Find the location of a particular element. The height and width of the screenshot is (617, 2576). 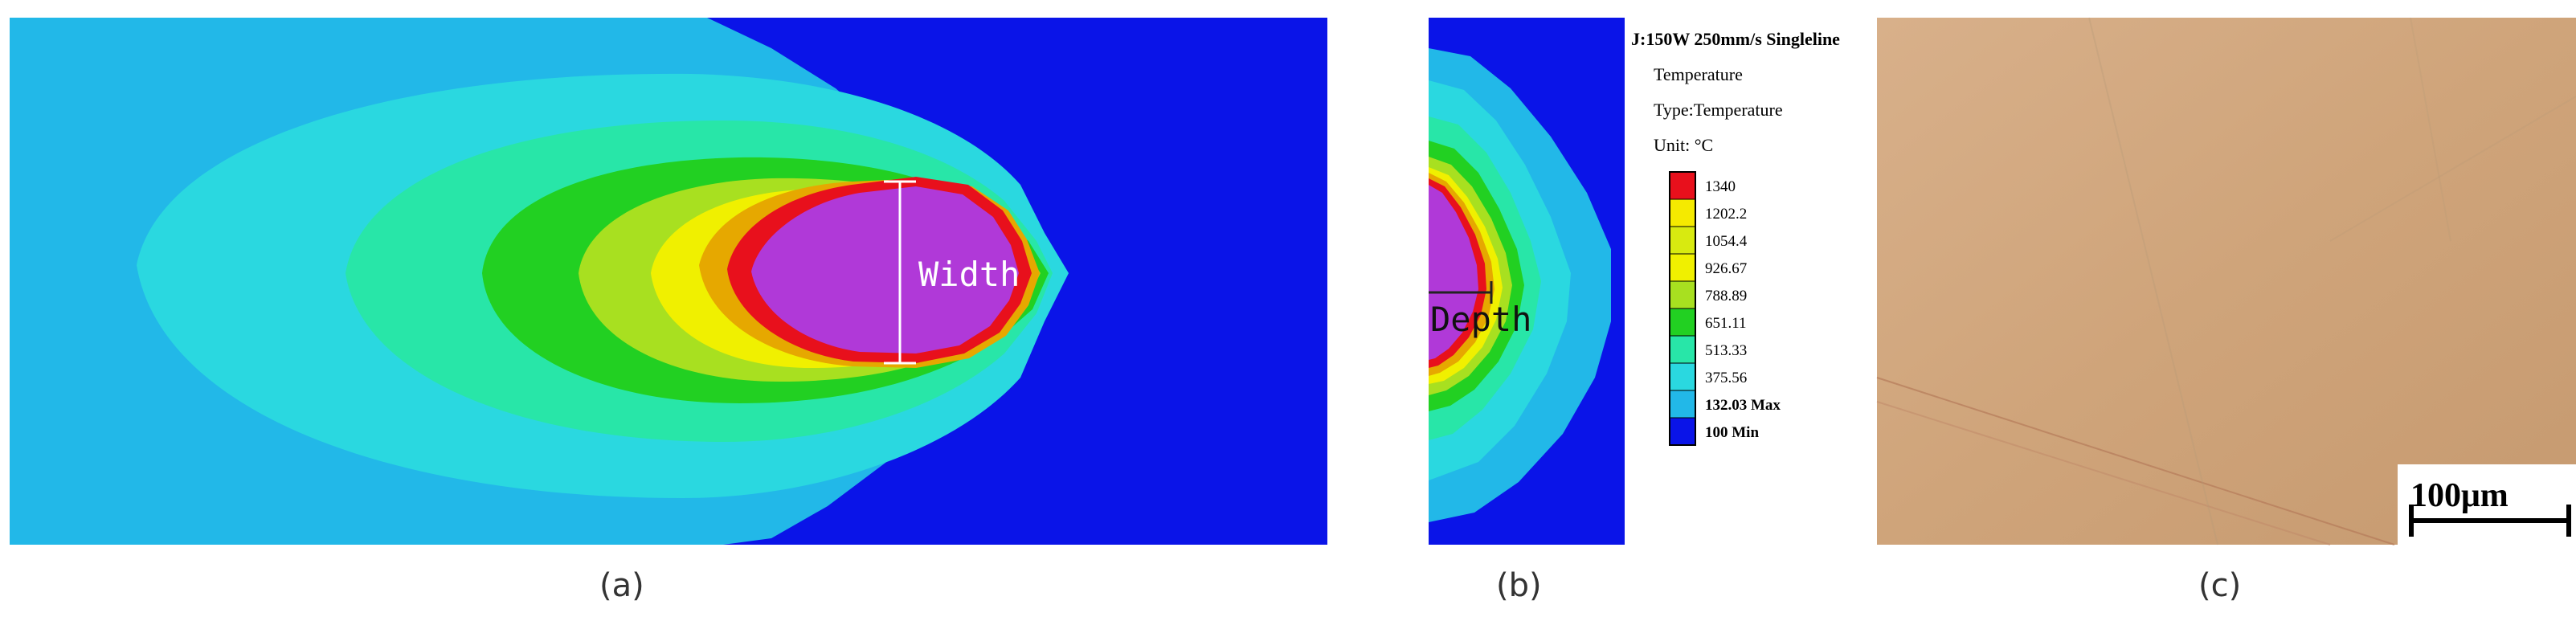

depth-dimension-marker is located at coordinates (1461, 293).